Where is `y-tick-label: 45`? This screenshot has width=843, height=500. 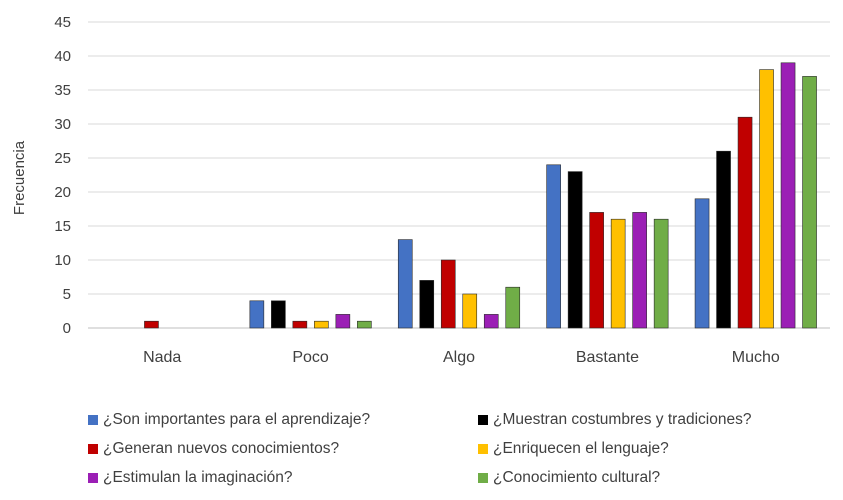
y-tick-label: 45 is located at coordinates (62, 22).